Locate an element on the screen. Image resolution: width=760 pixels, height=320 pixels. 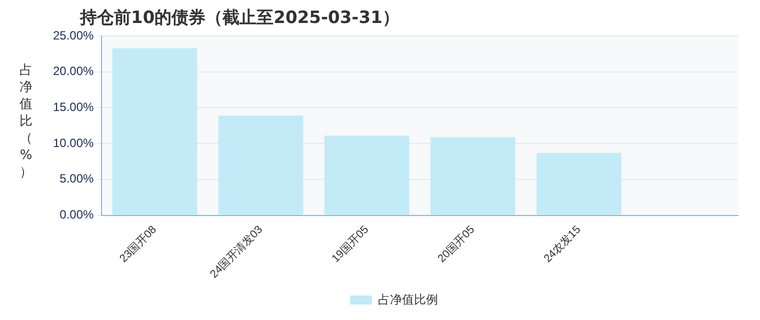
y-tick-label: 20.00% is located at coordinates (73, 71).